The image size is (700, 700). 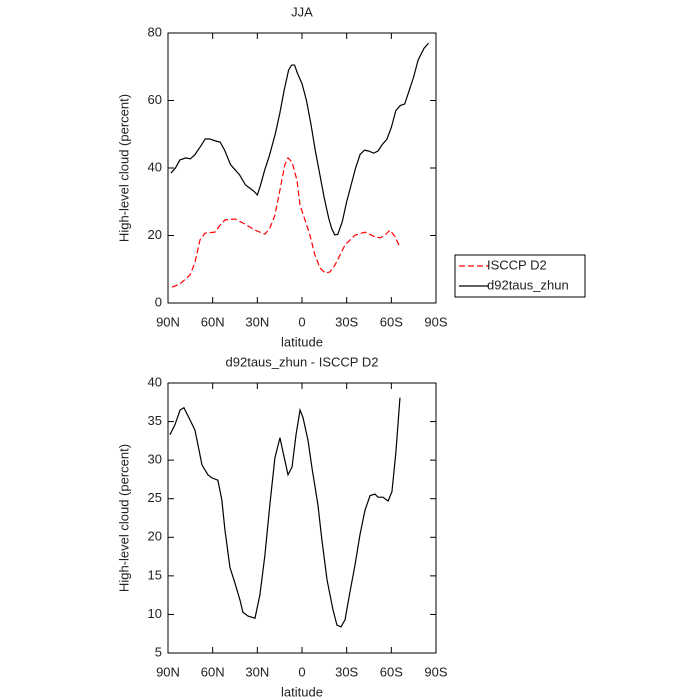 I want to click on y-tick-label: 25, so click(x=155, y=497).